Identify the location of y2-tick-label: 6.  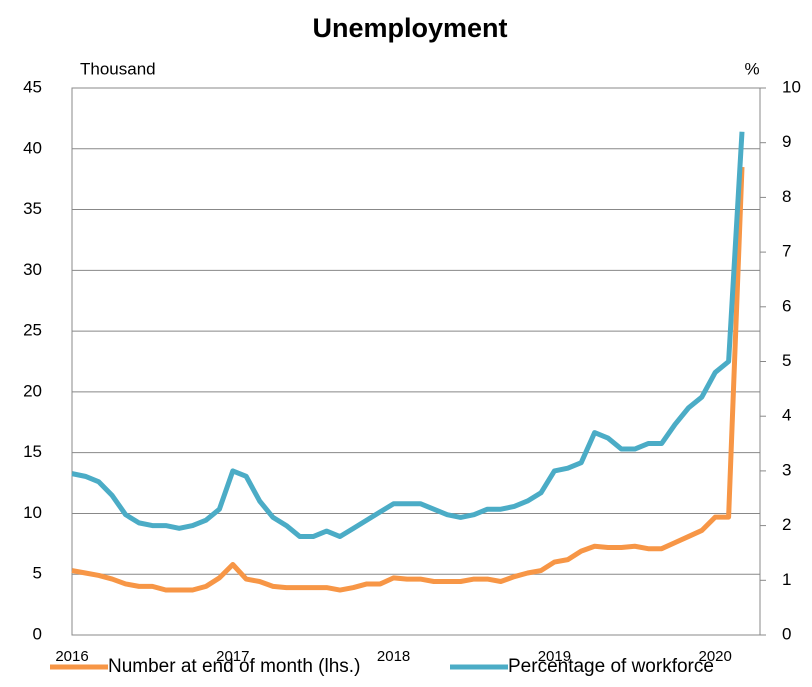
(786, 305).